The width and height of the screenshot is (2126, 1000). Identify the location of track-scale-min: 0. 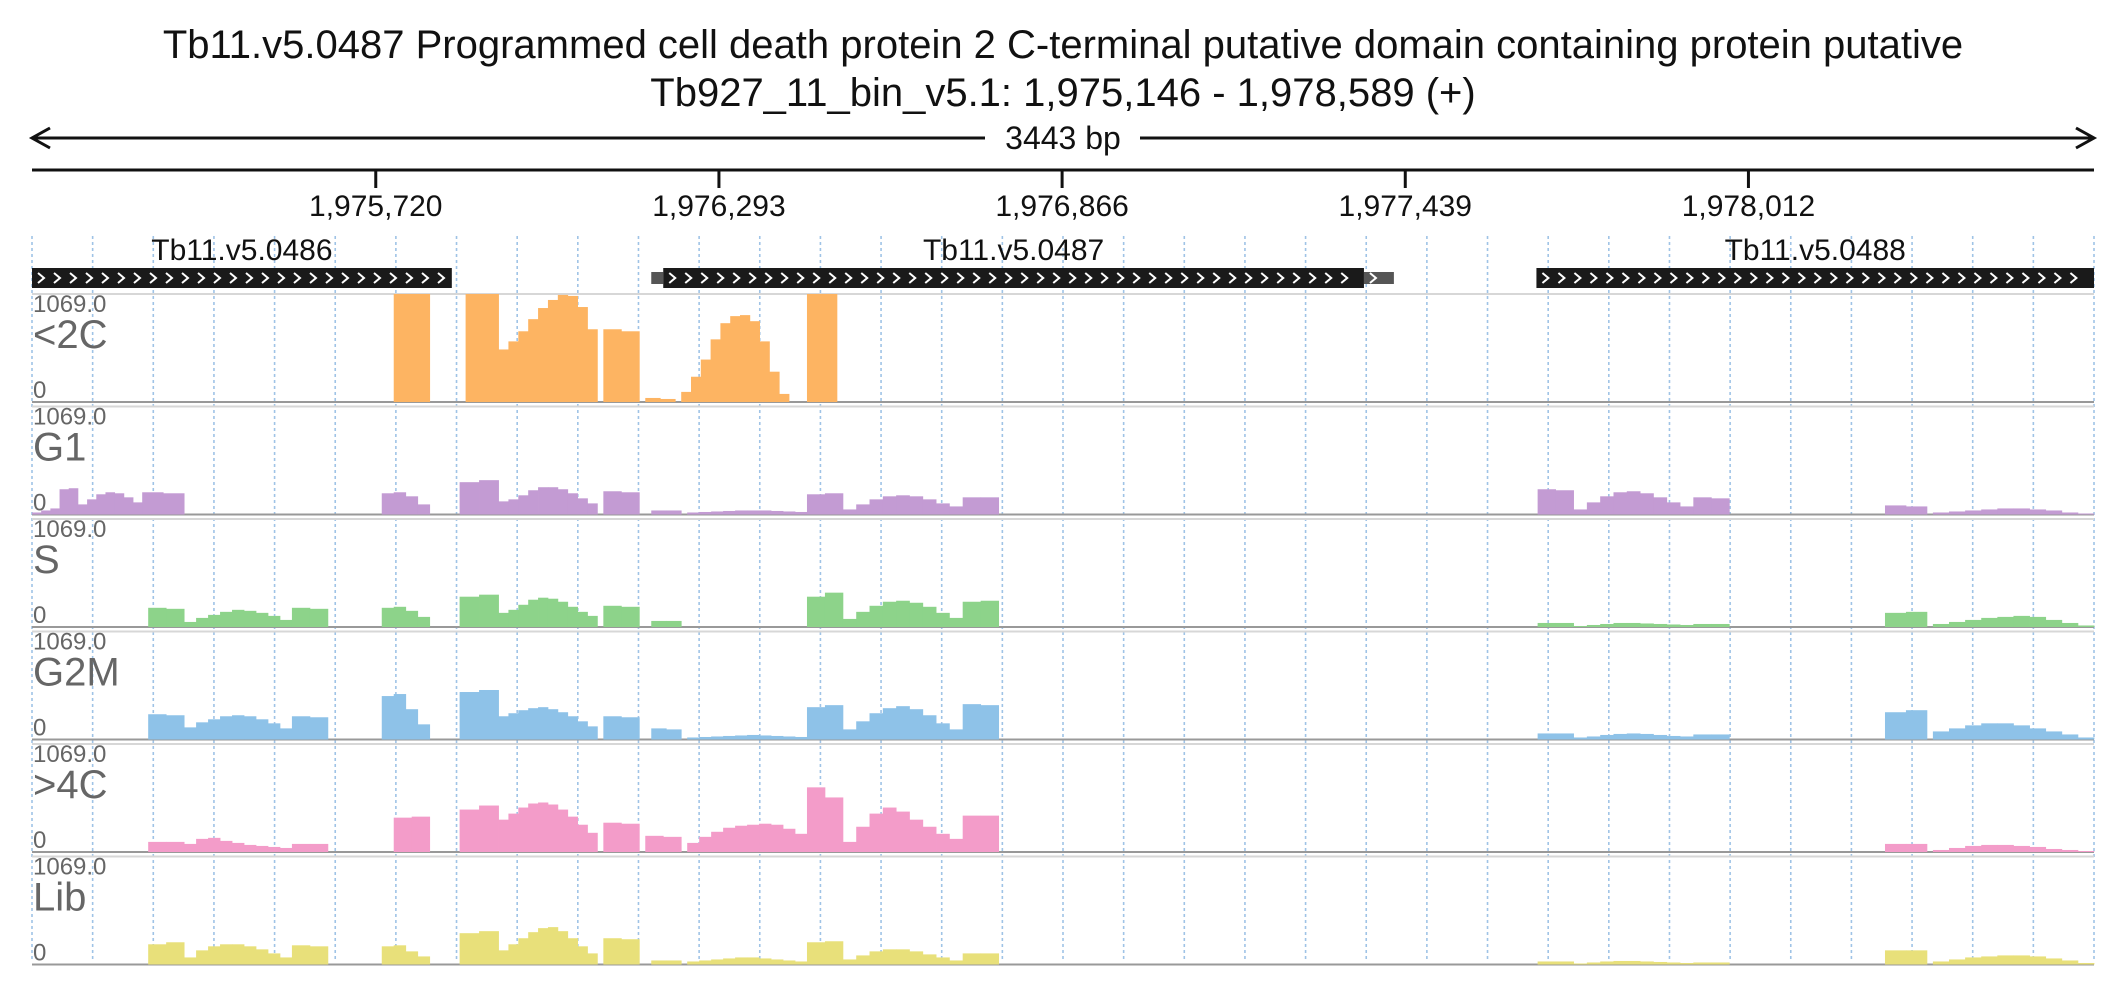
(39, 840).